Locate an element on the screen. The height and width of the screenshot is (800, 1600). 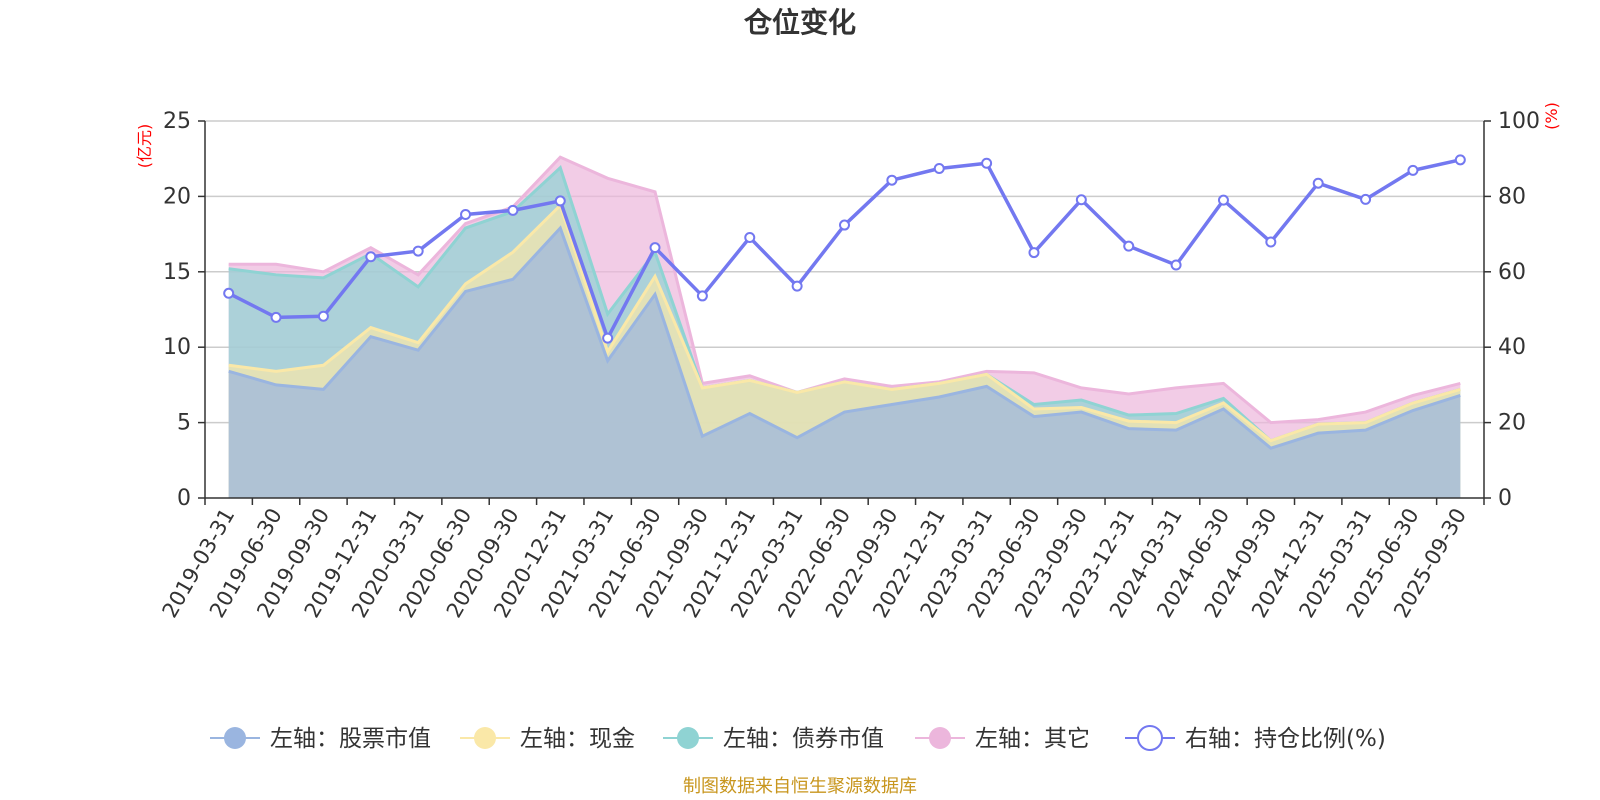
legend-label: 左轴：现金 is located at coordinates (577, 739).